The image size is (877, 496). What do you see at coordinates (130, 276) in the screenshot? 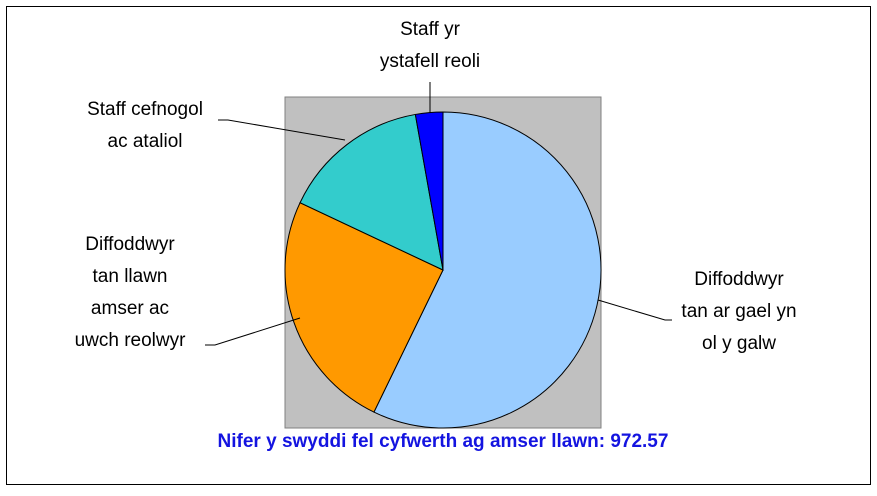
I see `slice-label: tan llawn` at bounding box center [130, 276].